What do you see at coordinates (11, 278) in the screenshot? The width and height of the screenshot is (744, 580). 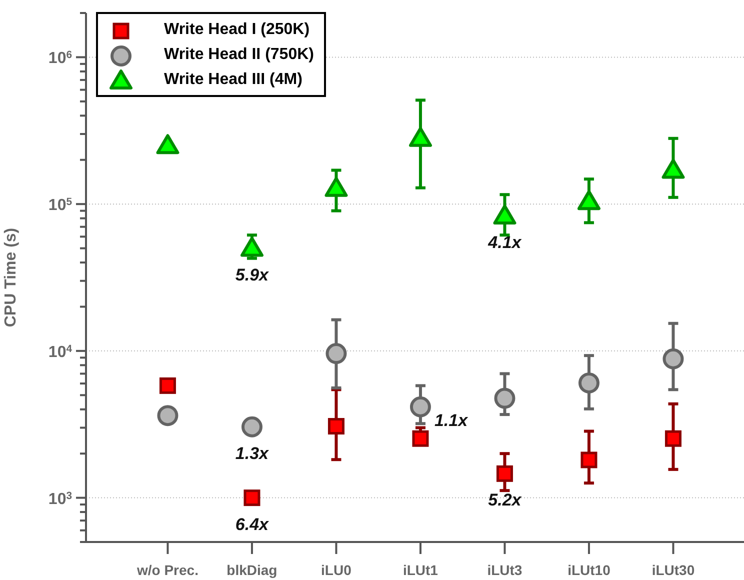 I see `y-axis-title: CPU Time (s)` at bounding box center [11, 278].